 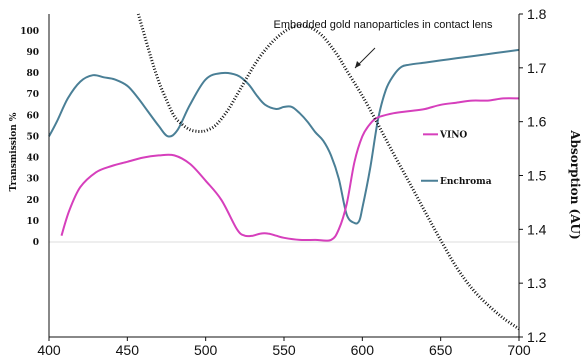 I want to click on right-axis-label: Absorption (AU), so click(x=575, y=184).